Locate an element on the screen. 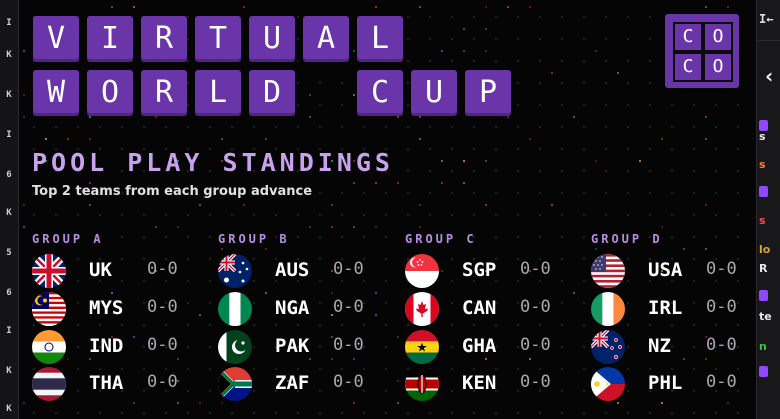 The height and width of the screenshot is (419, 780). chat-message-fragment: R is located at coordinates (763, 268).